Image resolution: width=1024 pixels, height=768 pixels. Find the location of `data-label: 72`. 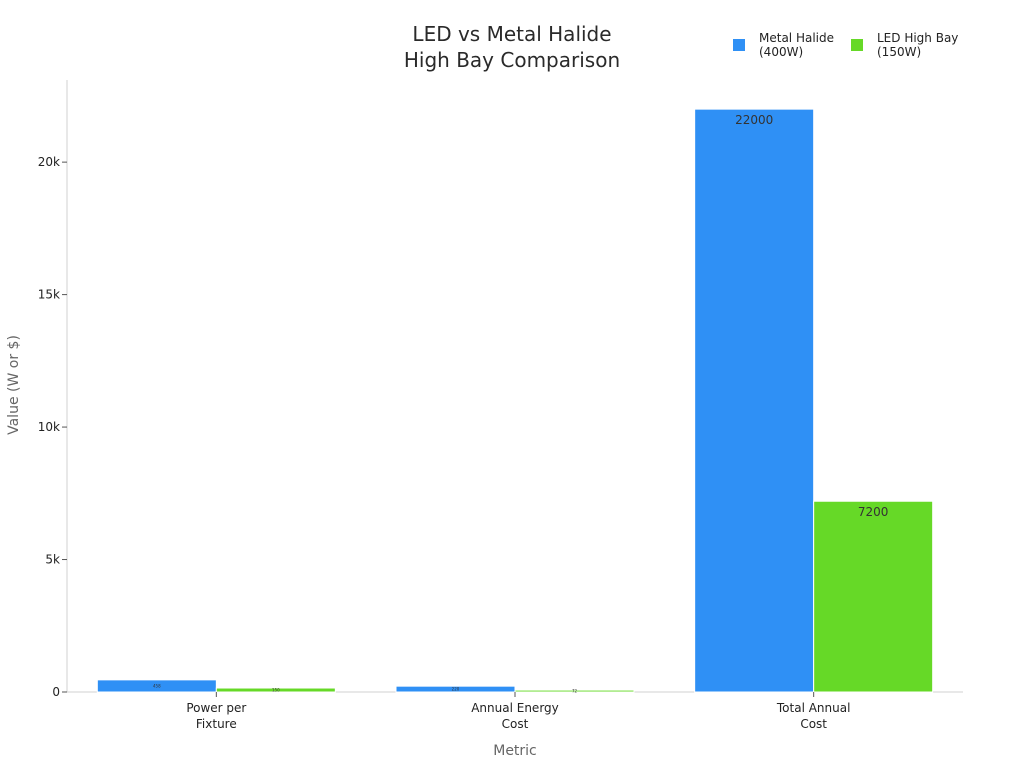

data-label: 72 is located at coordinates (575, 691).